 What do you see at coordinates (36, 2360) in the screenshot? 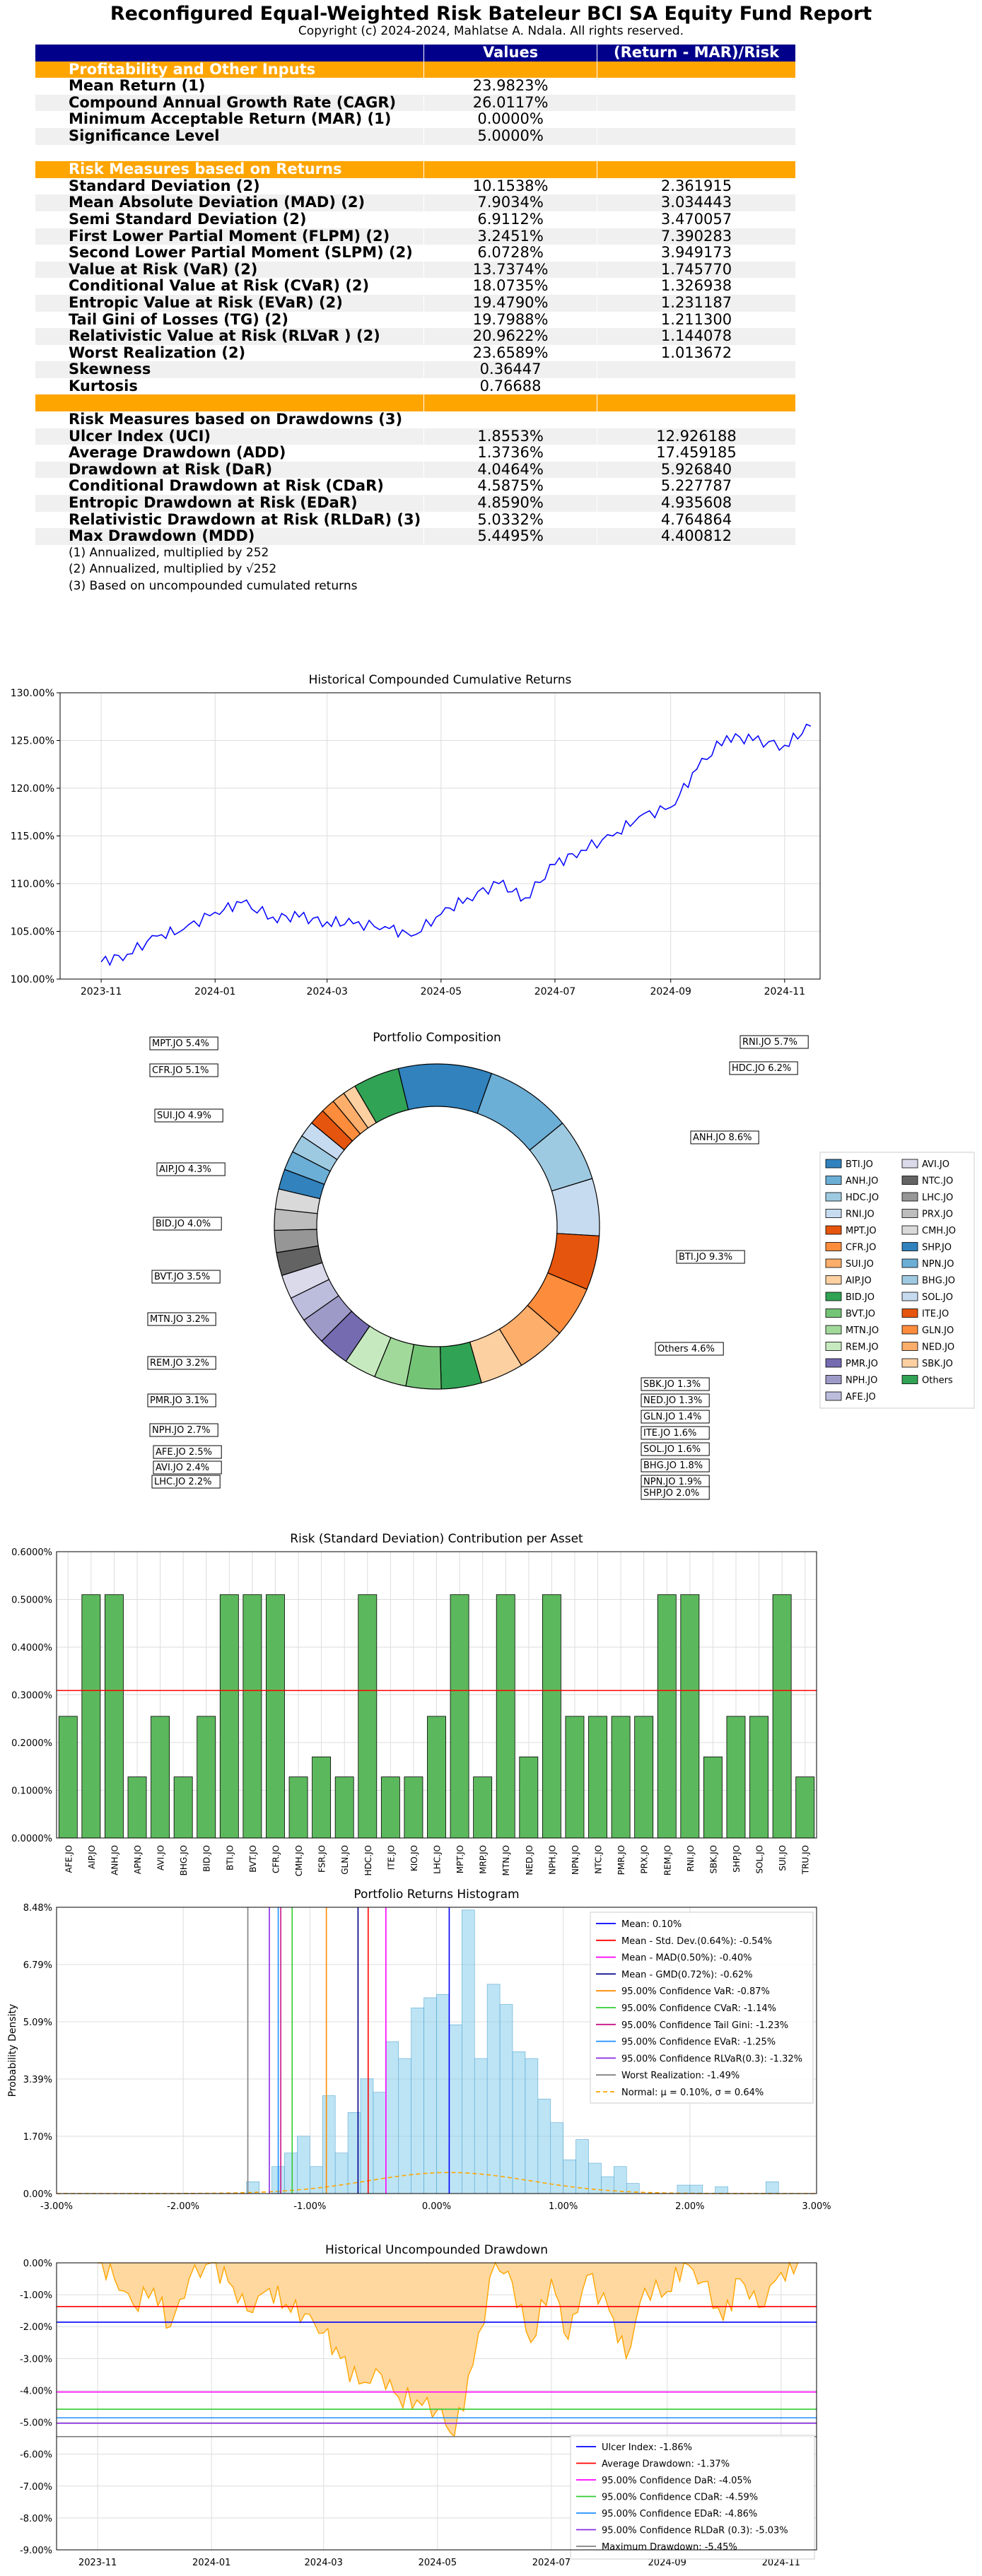
I see `y-tick-label: -3.00%` at bounding box center [36, 2360].